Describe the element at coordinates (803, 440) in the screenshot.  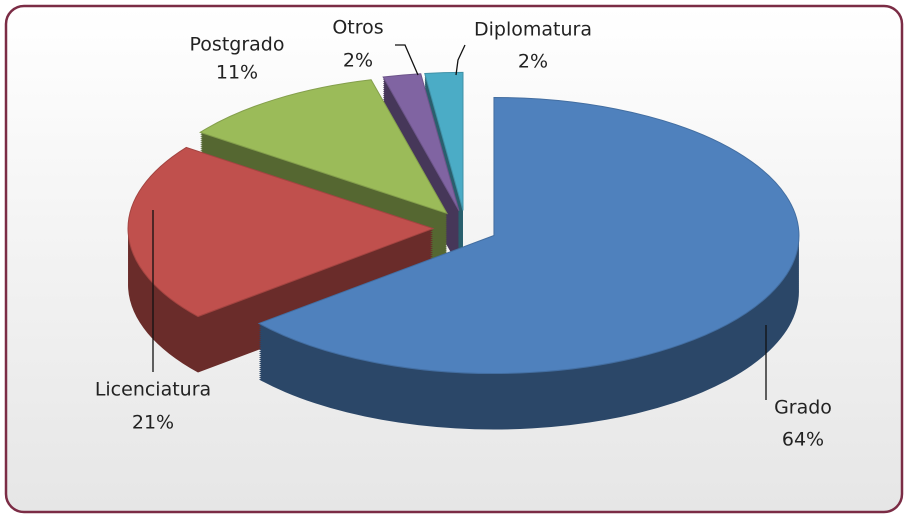
I see `value-label: 64%` at that location.